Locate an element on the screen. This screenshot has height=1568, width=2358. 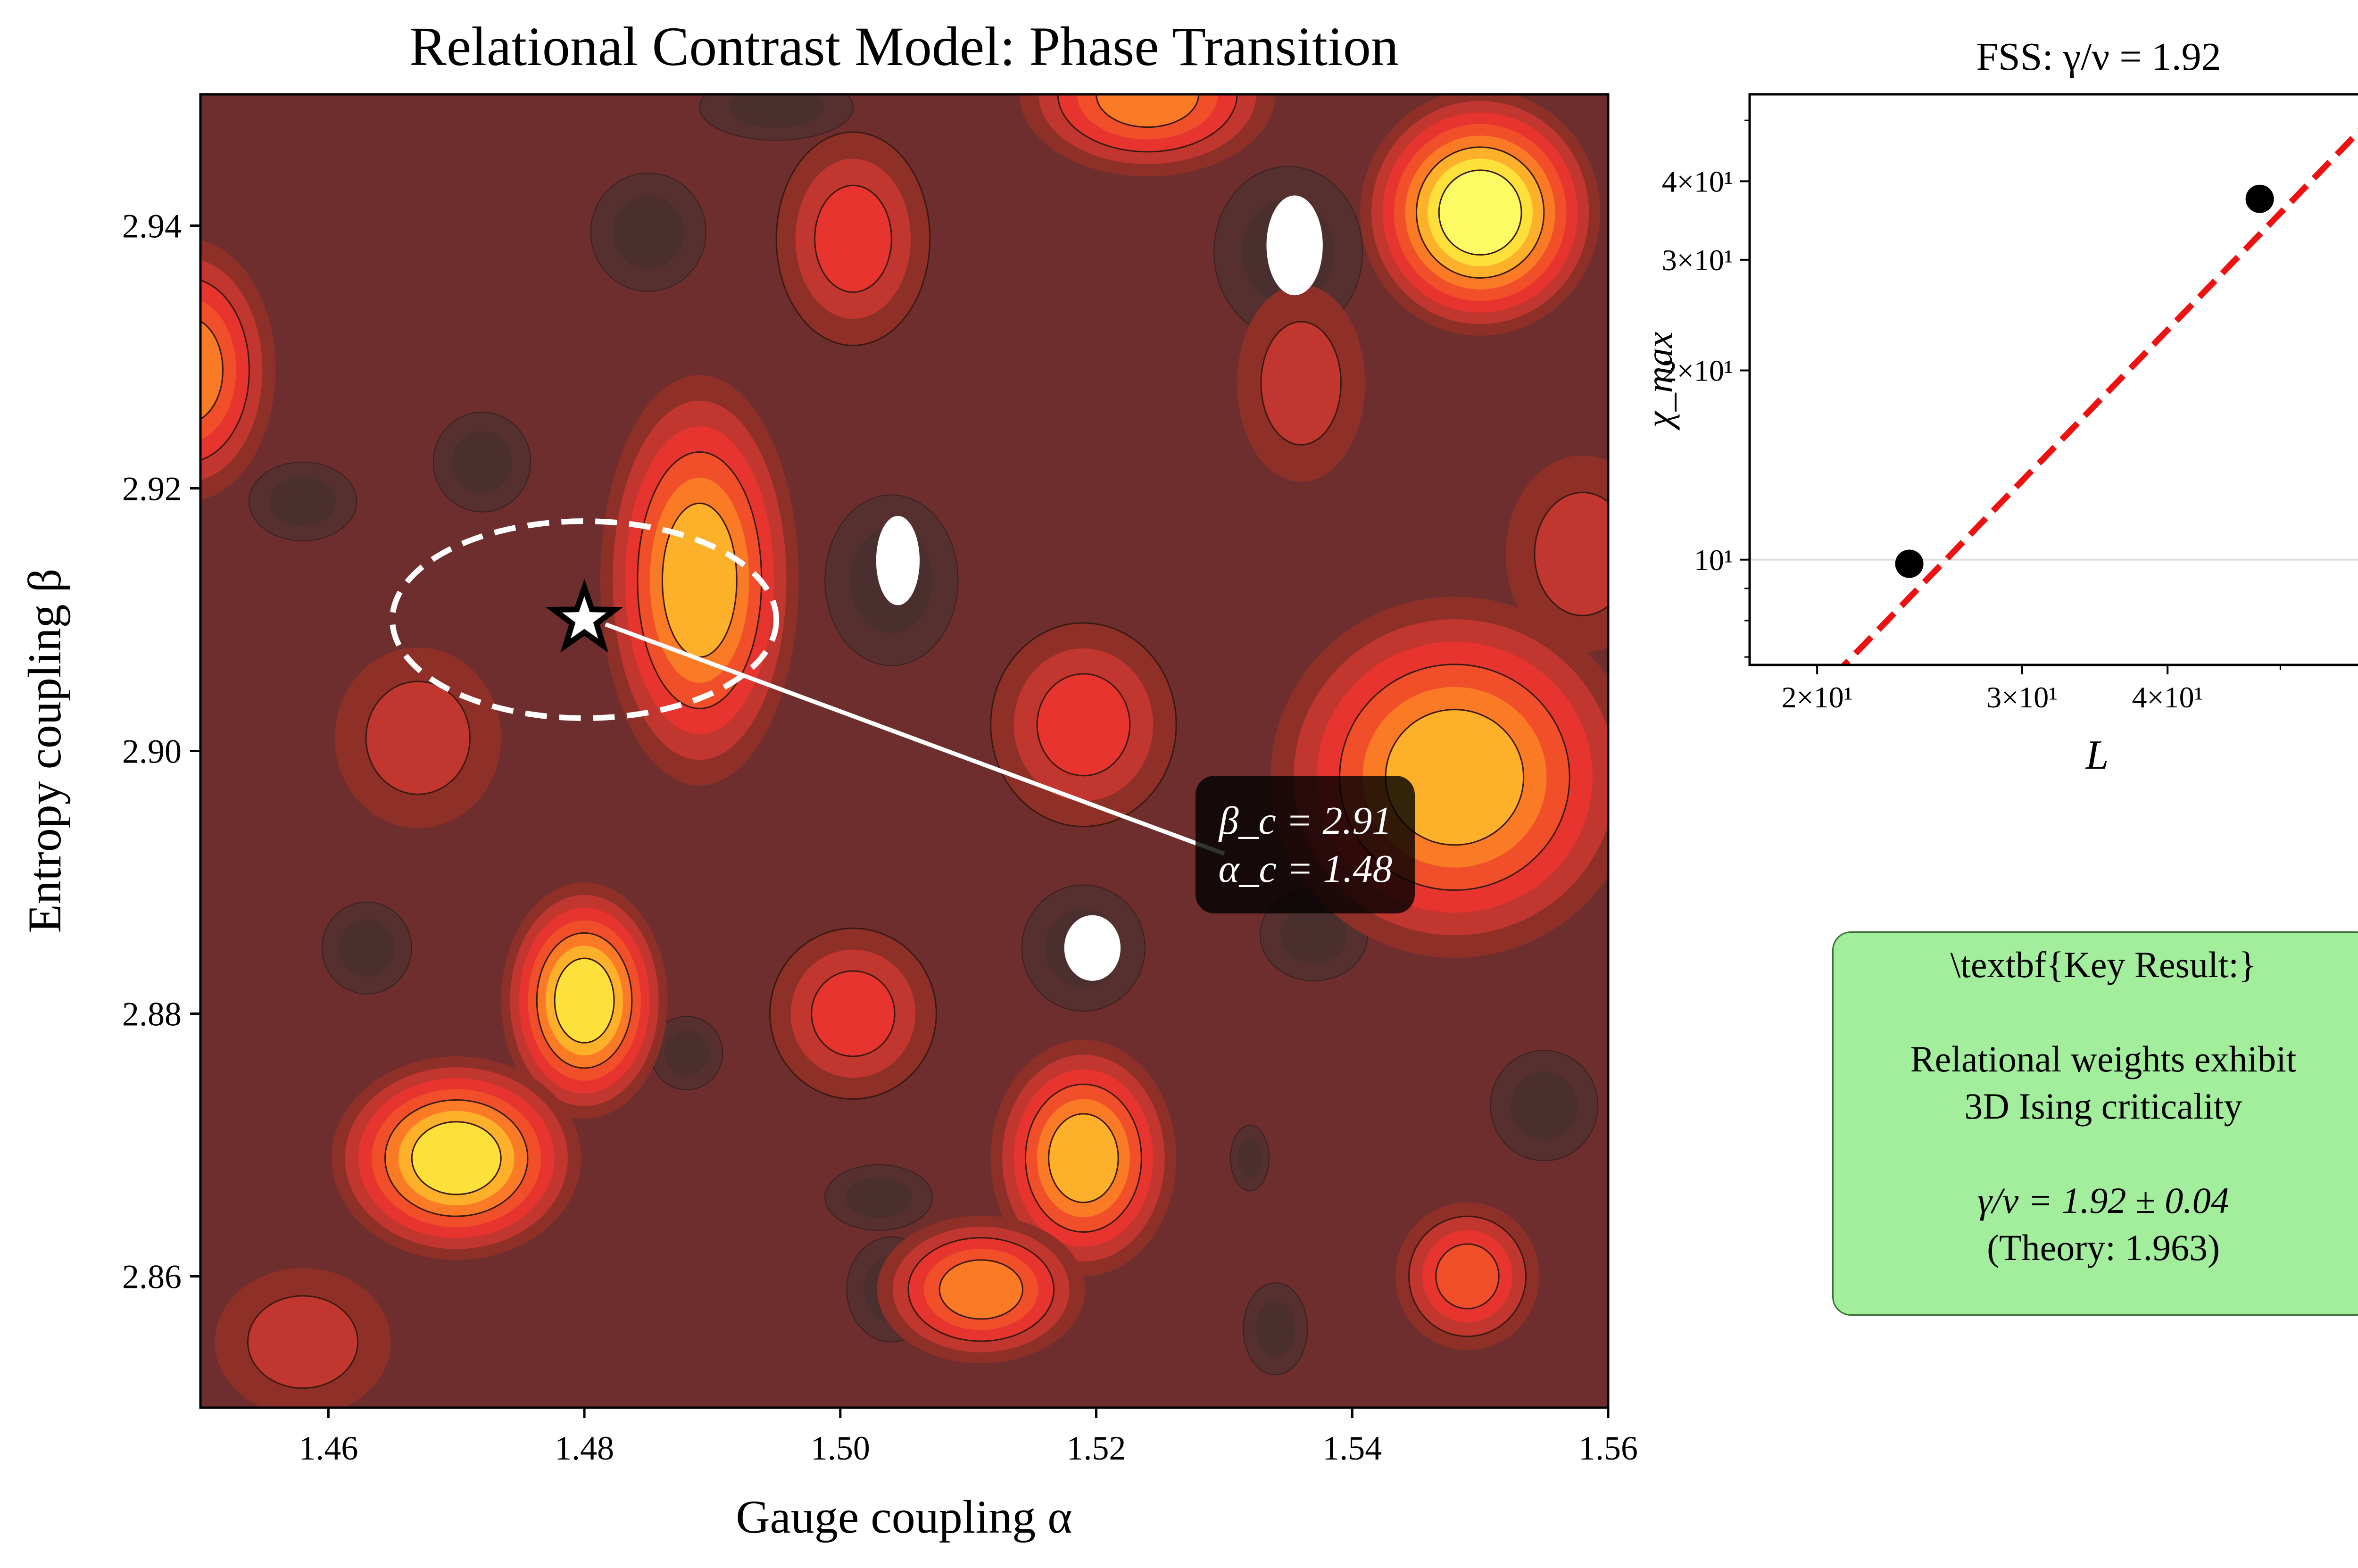
fss-points is located at coordinates (2084, 381).